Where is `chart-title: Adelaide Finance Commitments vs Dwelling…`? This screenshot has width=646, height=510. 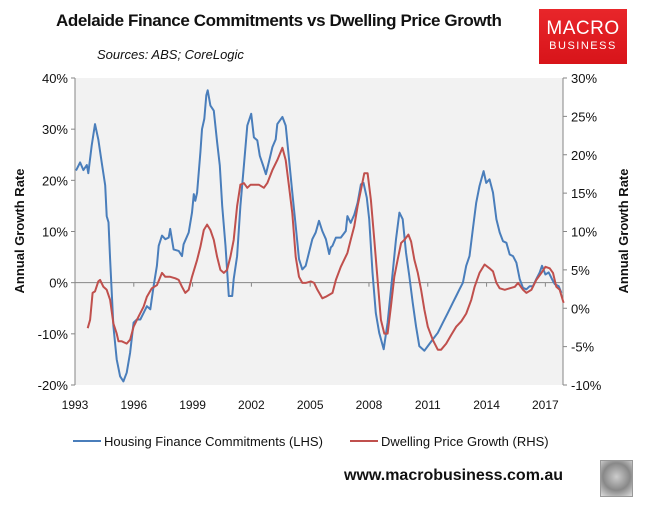 chart-title: Adelaide Finance Commitments vs Dwelling… is located at coordinates (279, 20).